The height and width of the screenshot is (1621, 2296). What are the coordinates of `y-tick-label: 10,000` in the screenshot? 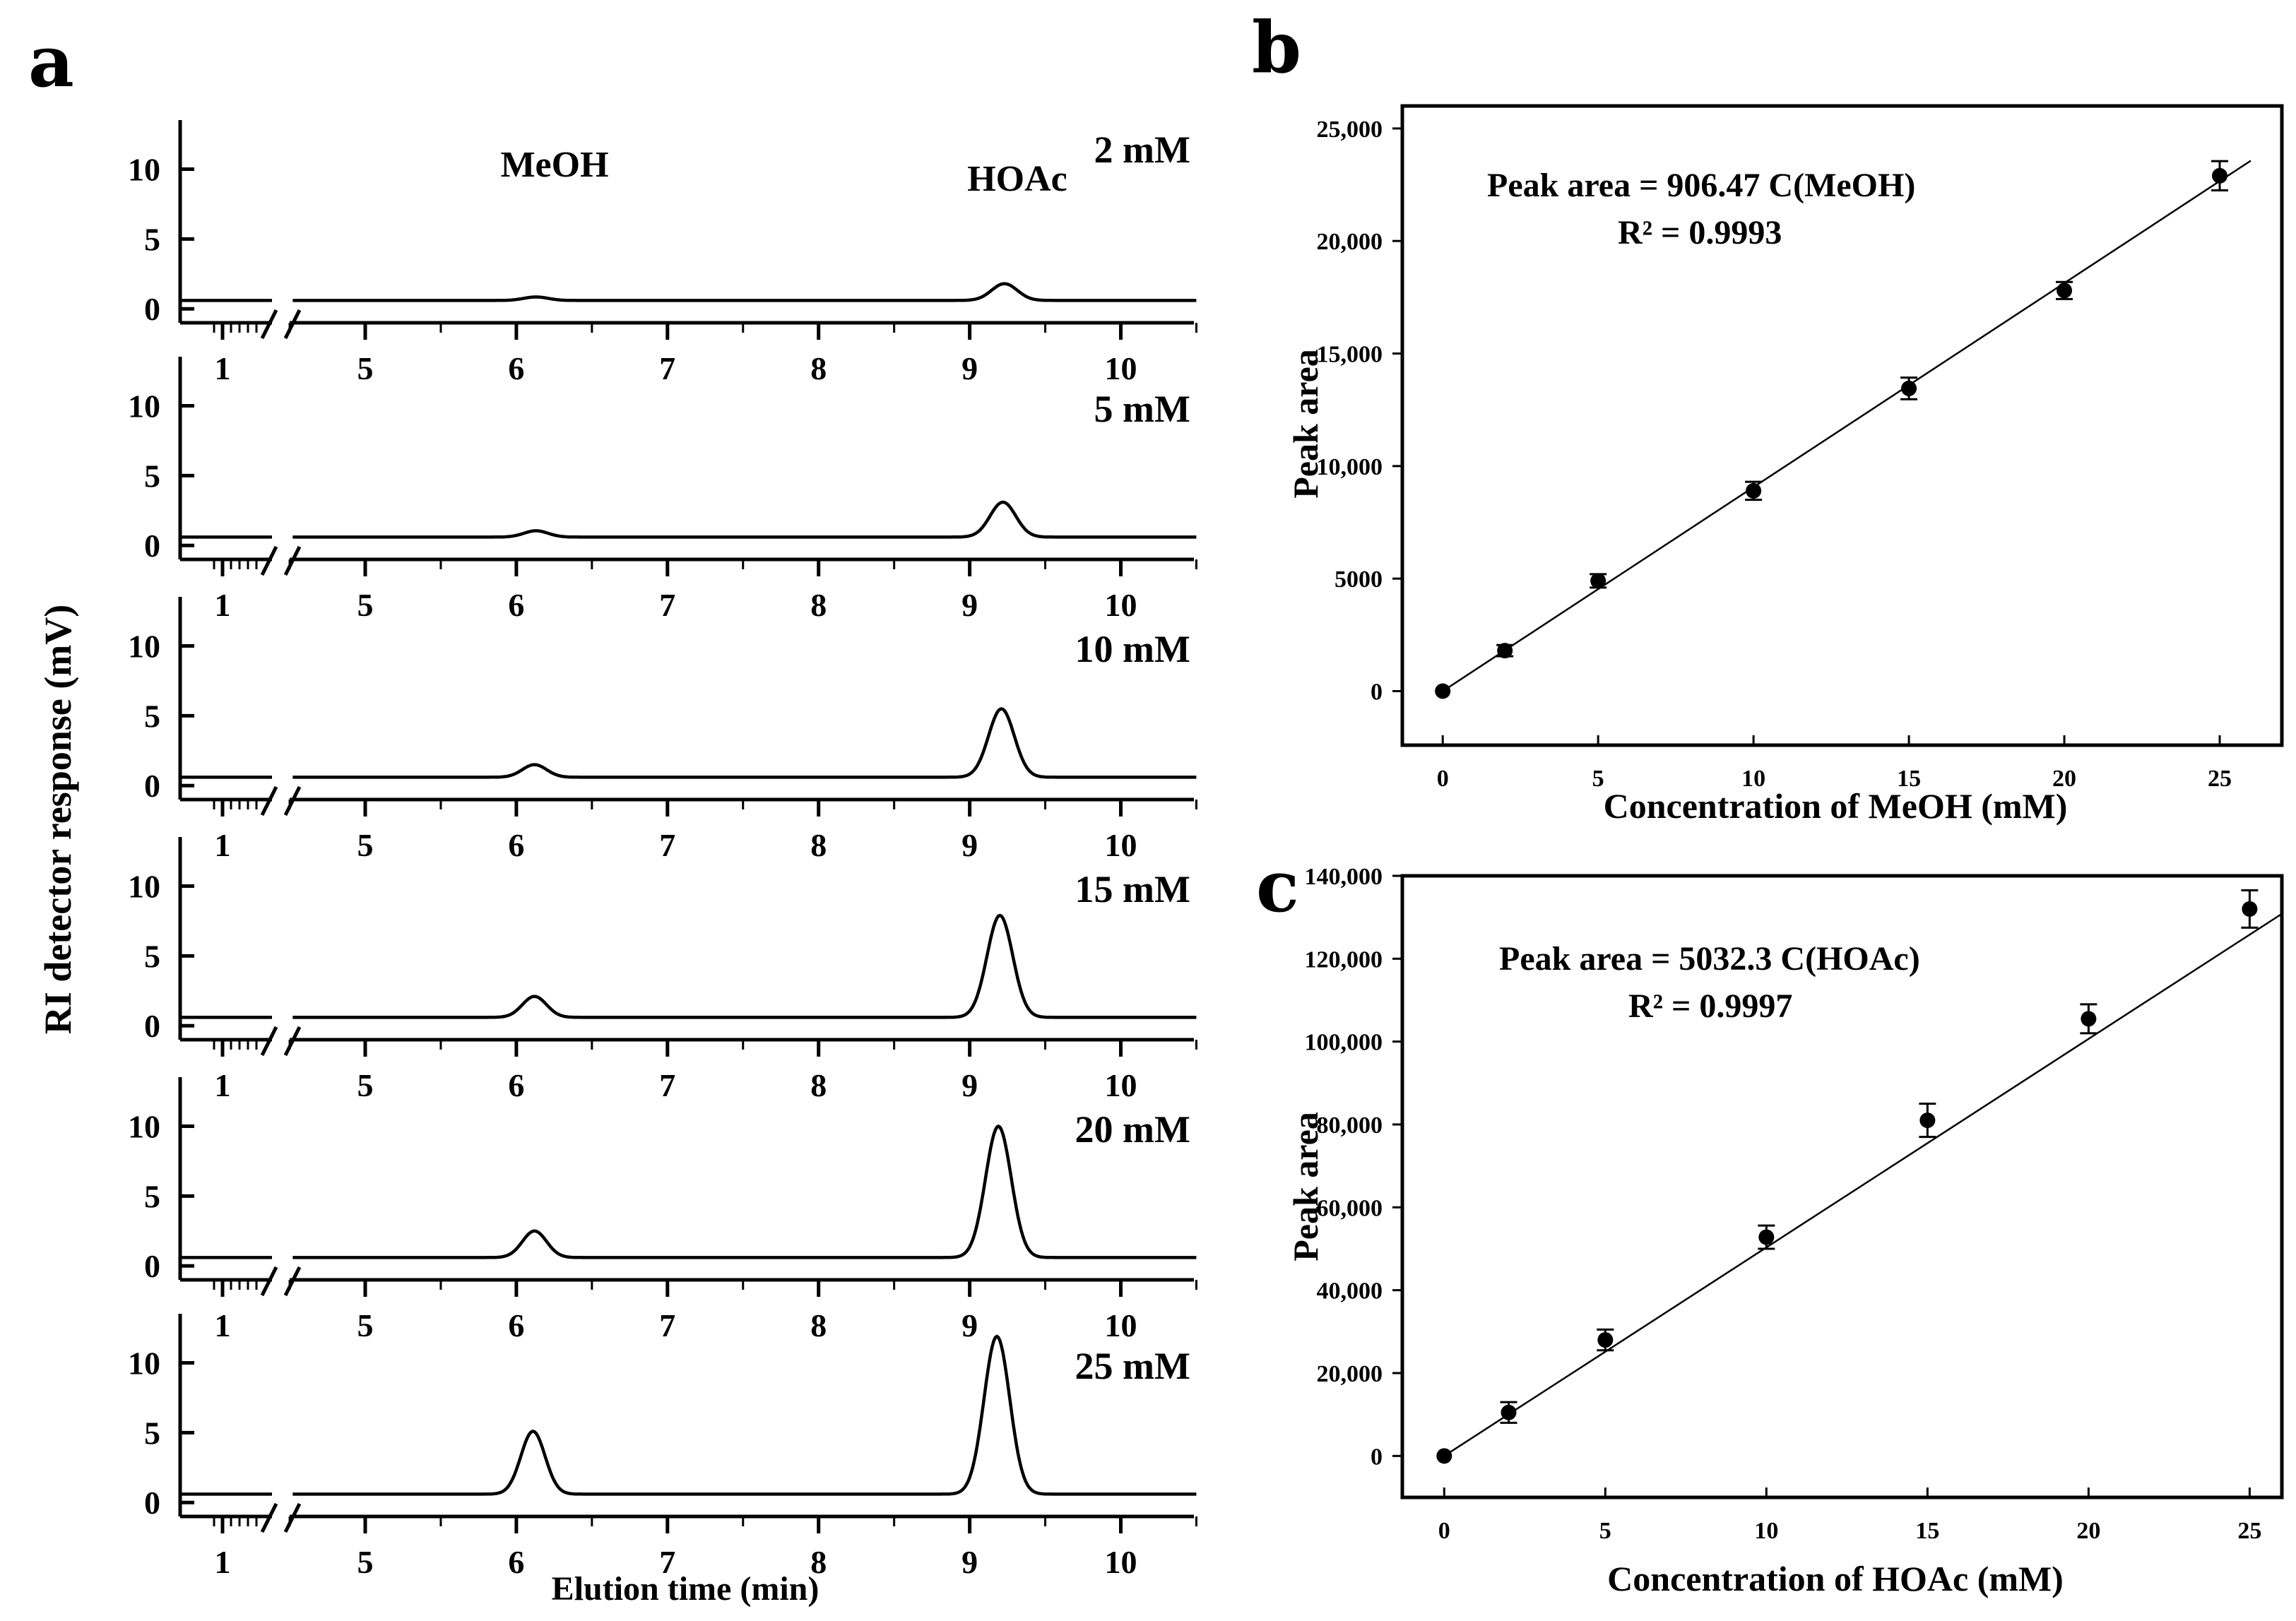 It's located at (1350, 467).